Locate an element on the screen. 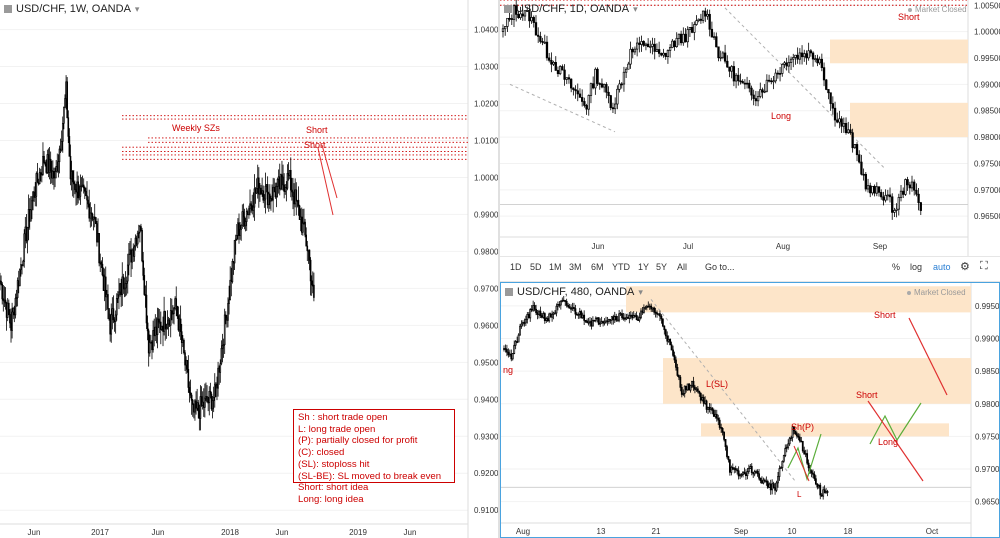 The height and width of the screenshot is (538, 1000). time-tick-label: 2019 is located at coordinates (358, 532).